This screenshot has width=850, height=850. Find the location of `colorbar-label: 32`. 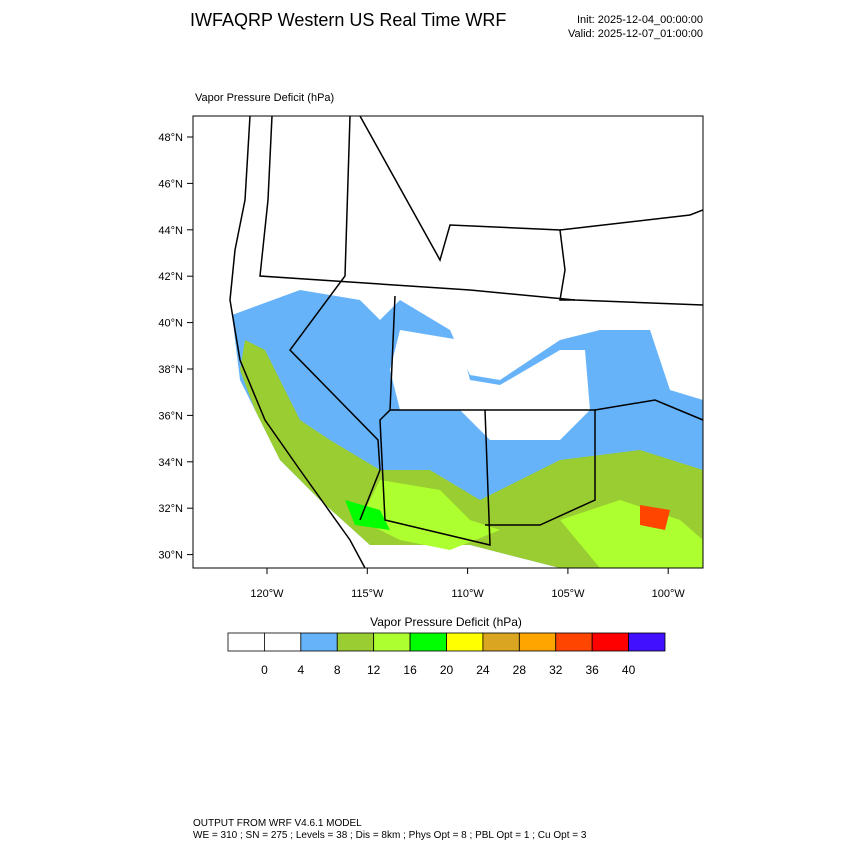

colorbar-label: 32 is located at coordinates (556, 670).